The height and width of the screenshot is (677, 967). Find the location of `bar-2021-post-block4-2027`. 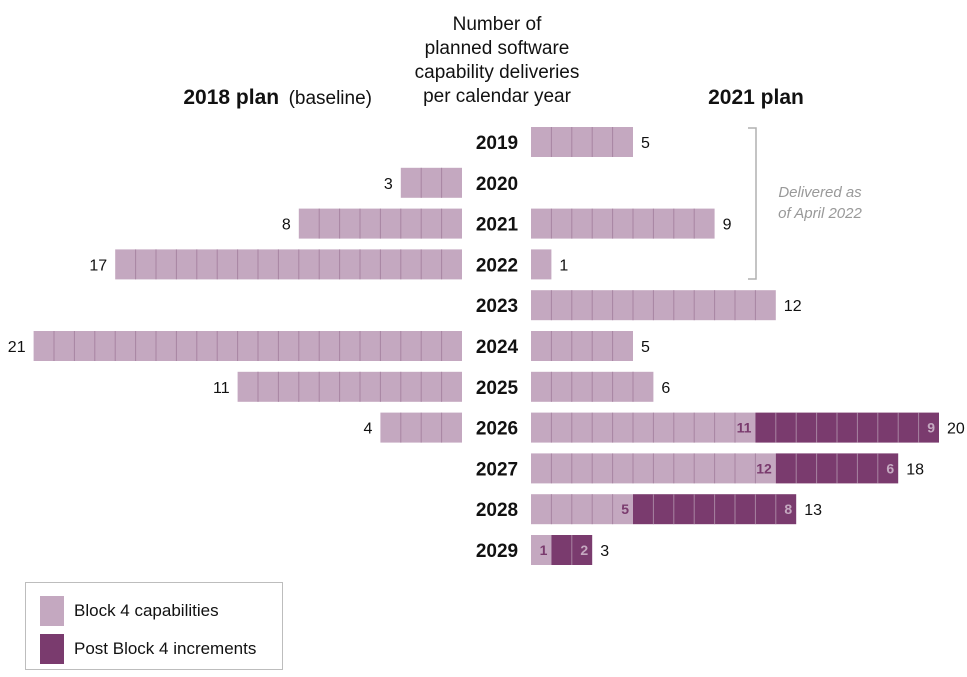

bar-2021-post-block4-2027 is located at coordinates (837, 468).